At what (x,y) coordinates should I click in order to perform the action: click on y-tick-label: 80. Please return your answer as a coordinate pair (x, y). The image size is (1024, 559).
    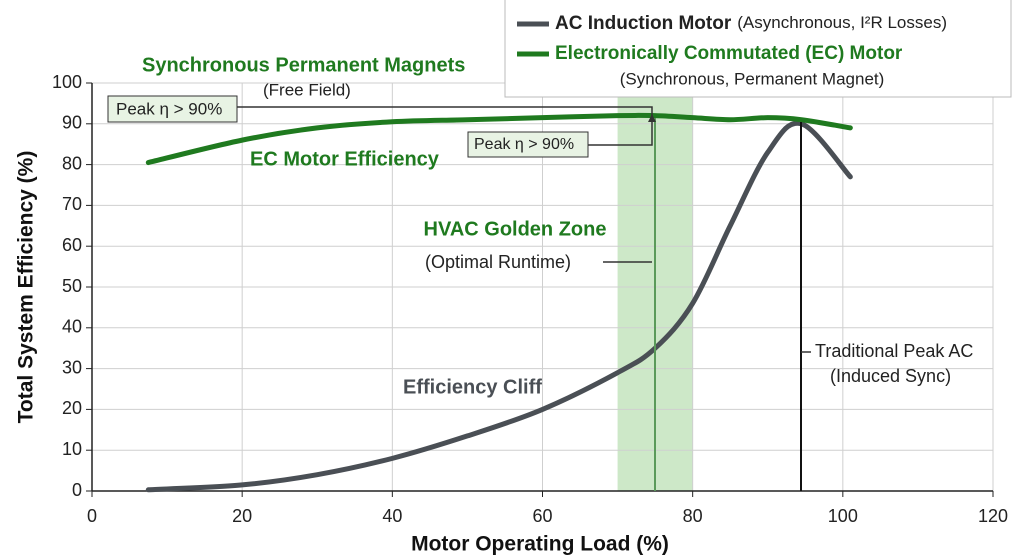
    Looking at the image, I should click on (72, 163).